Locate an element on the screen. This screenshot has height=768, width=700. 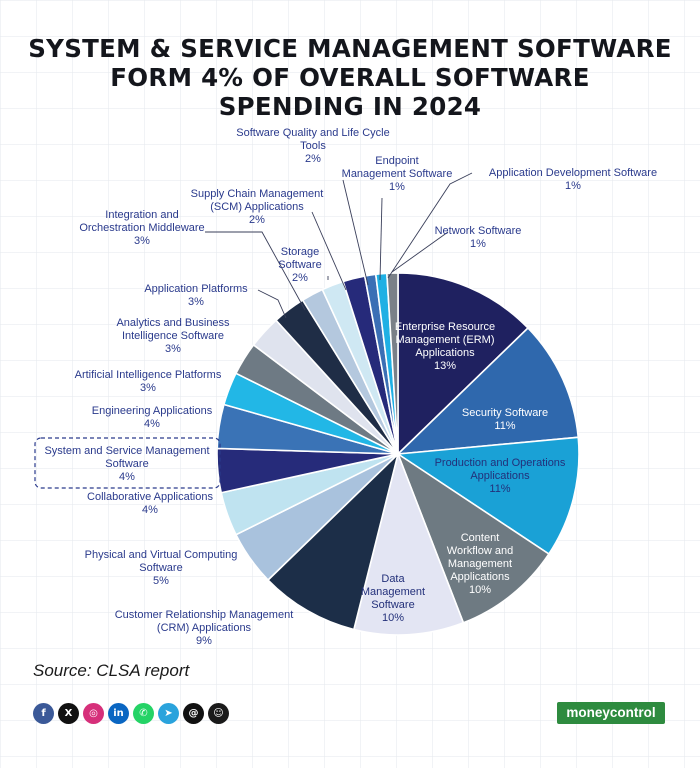
pie-slice-customer-relationship-management-crm-applications is located at coordinates (333, 541).